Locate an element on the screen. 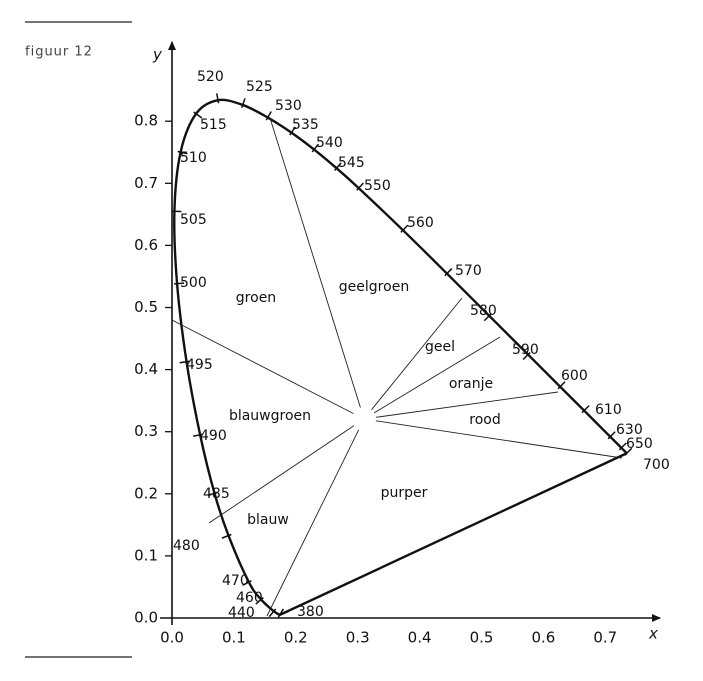 The width and height of the screenshot is (703, 681). region-label: oranje is located at coordinates (471, 384).